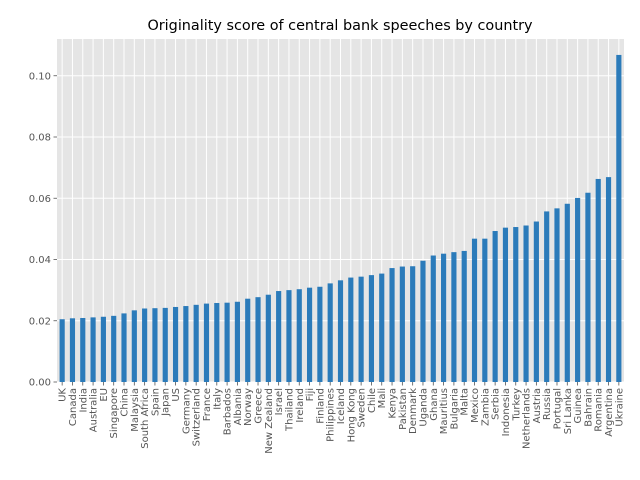  Describe the element at coordinates (361, 329) in the screenshot. I see `bar-sweden` at that location.